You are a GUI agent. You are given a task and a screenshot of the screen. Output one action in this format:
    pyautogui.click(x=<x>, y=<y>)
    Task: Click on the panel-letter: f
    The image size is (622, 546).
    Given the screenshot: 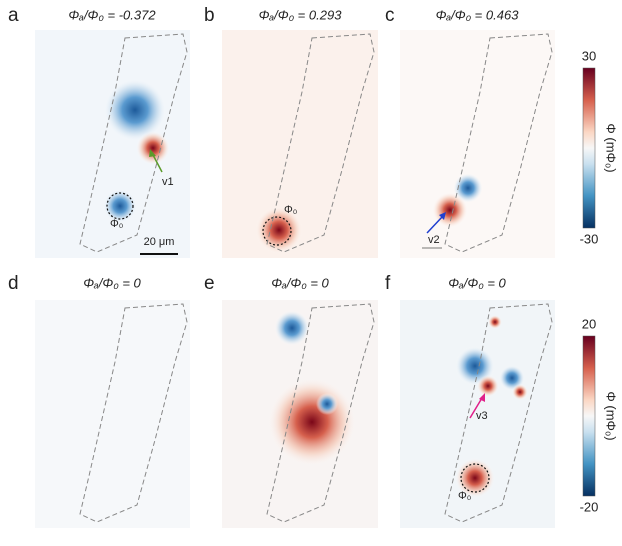 What is the action you would take?
    pyautogui.click(x=388, y=283)
    